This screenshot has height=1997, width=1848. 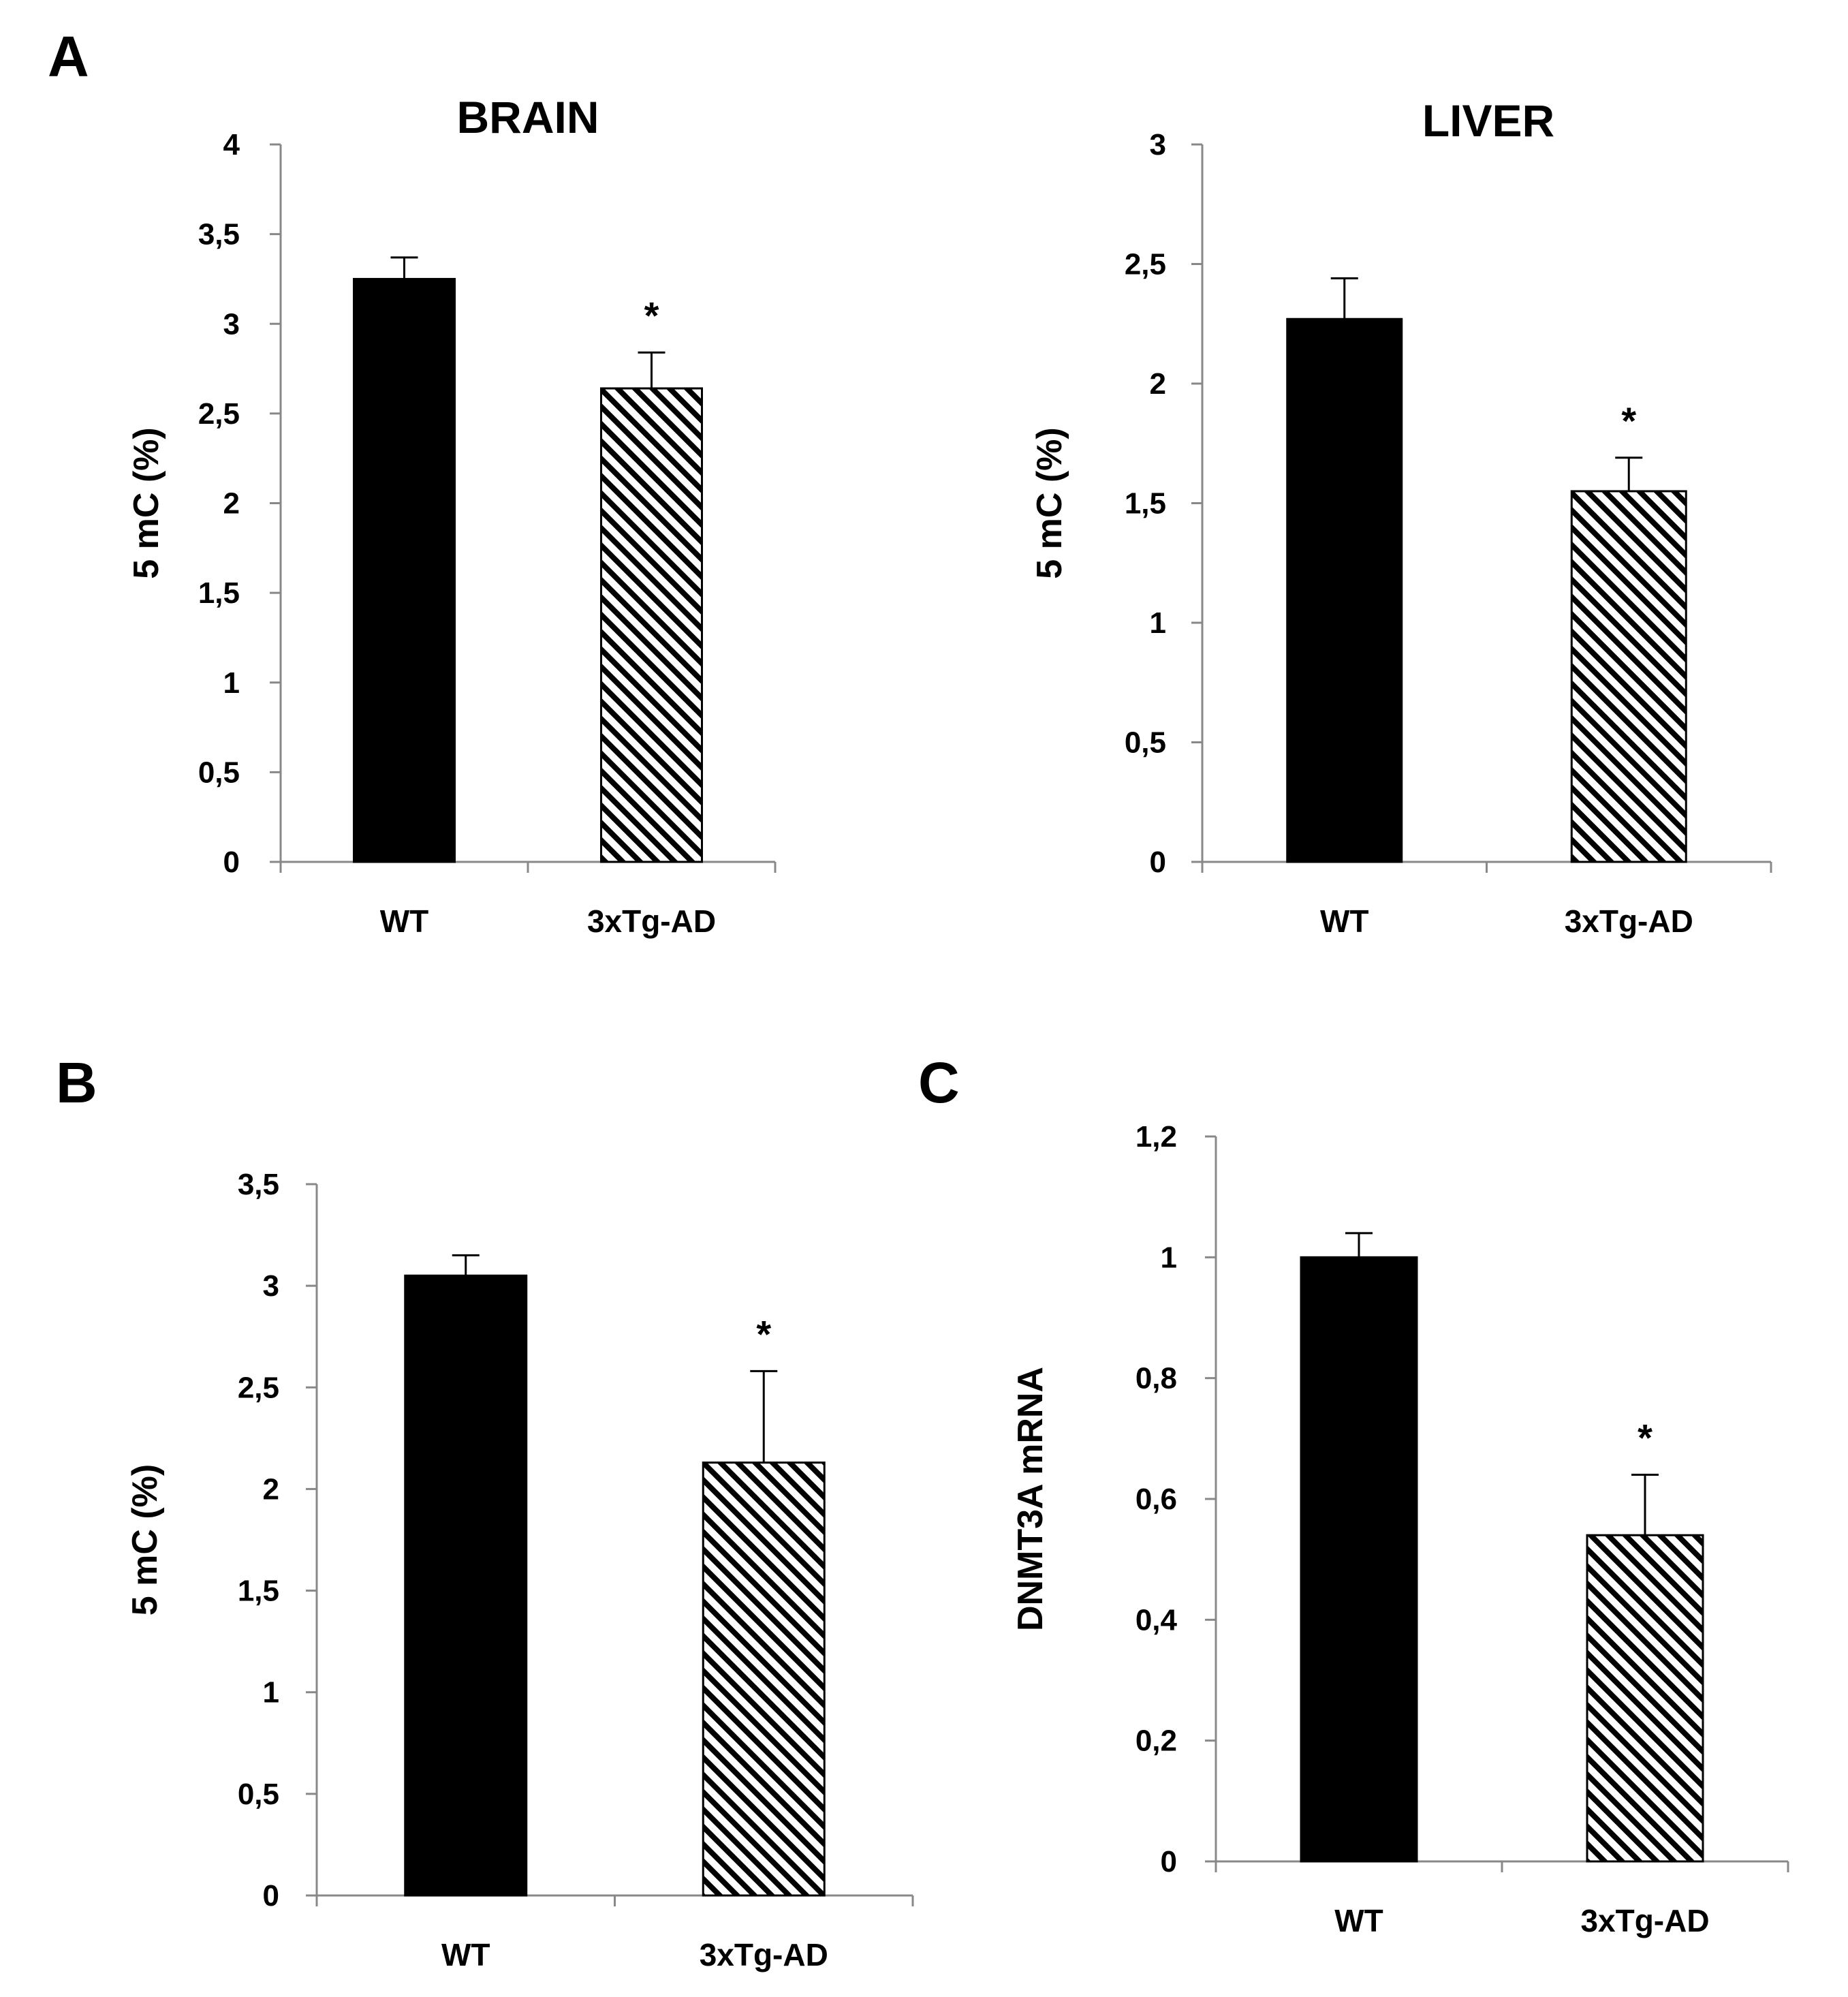 What do you see at coordinates (1030, 1499) in the screenshot?
I see `y-axis-title: DNMT3A mRNA` at bounding box center [1030, 1499].